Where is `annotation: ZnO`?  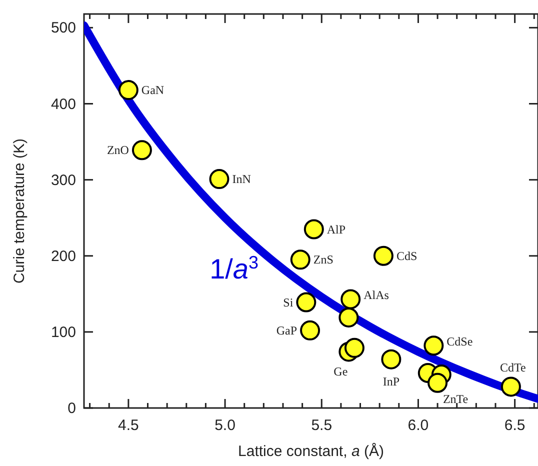 annotation: ZnO is located at coordinates (118, 150).